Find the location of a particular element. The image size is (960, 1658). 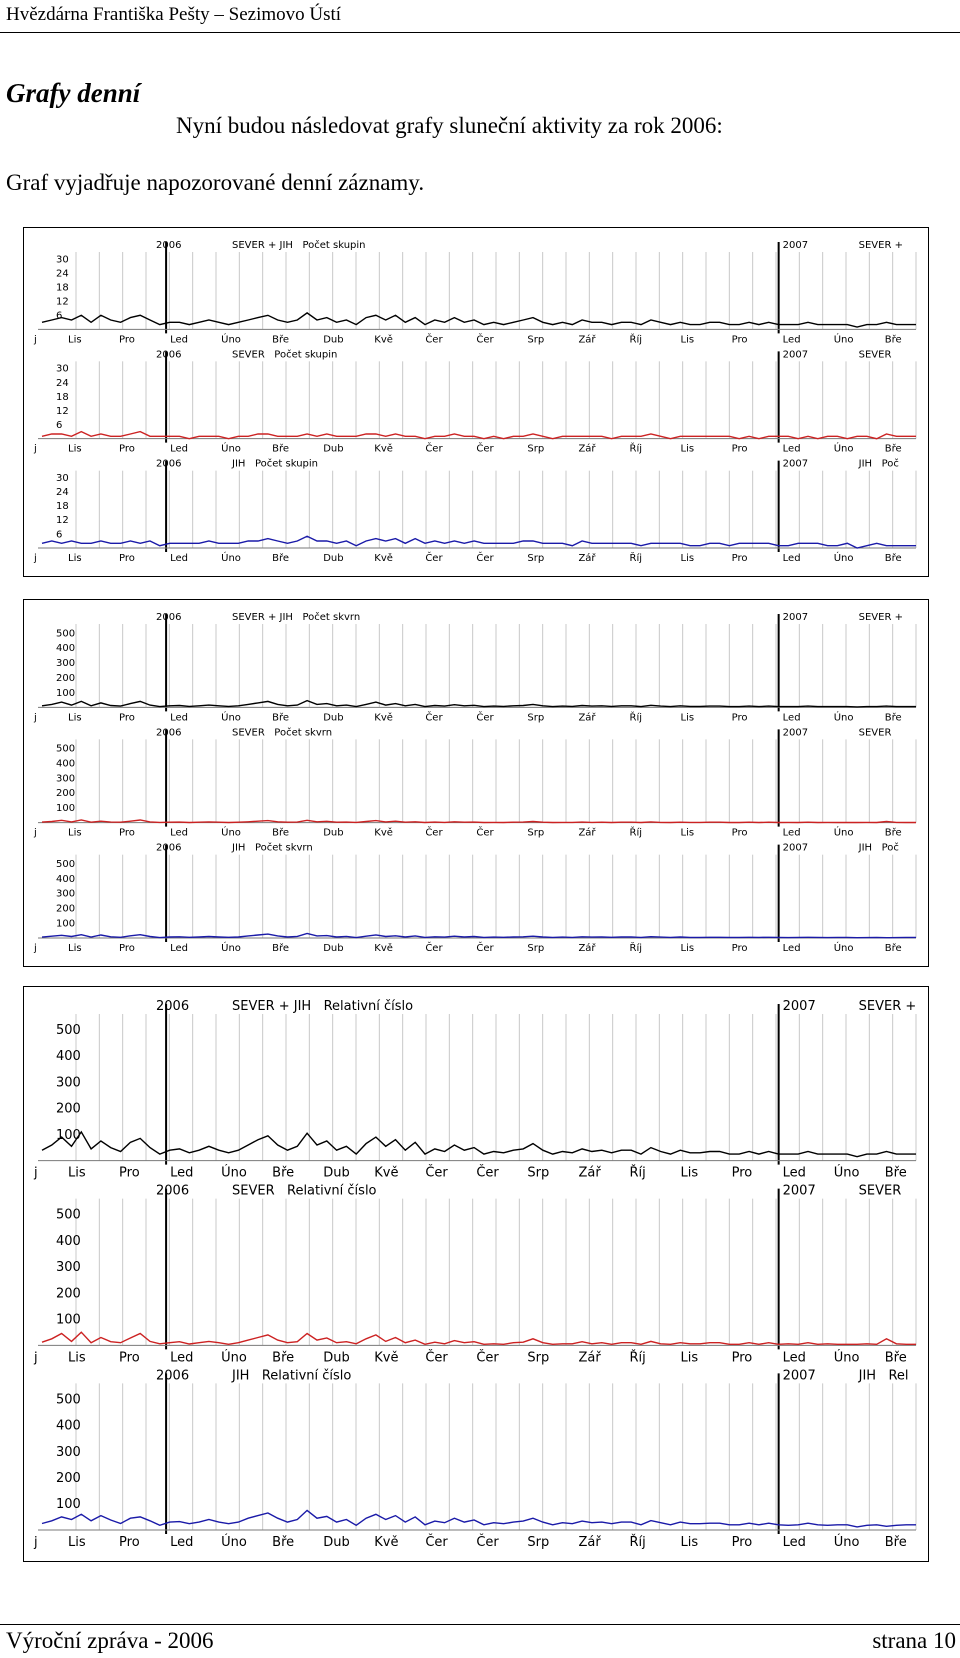

chart-title-right: SEVER + is located at coordinates (881, 245).